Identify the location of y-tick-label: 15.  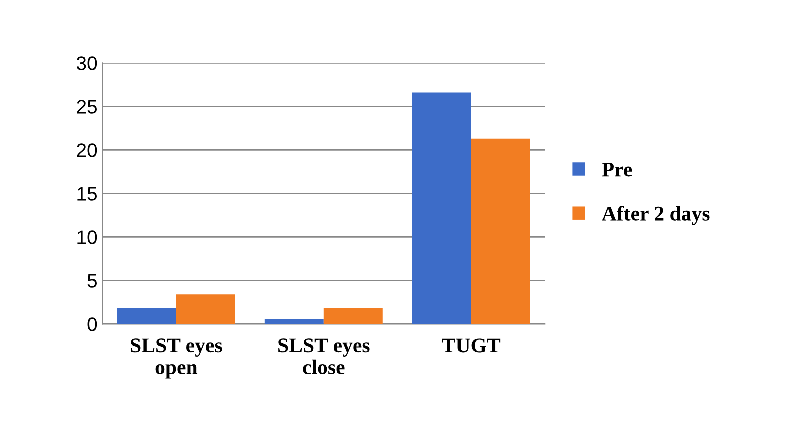
(88, 194).